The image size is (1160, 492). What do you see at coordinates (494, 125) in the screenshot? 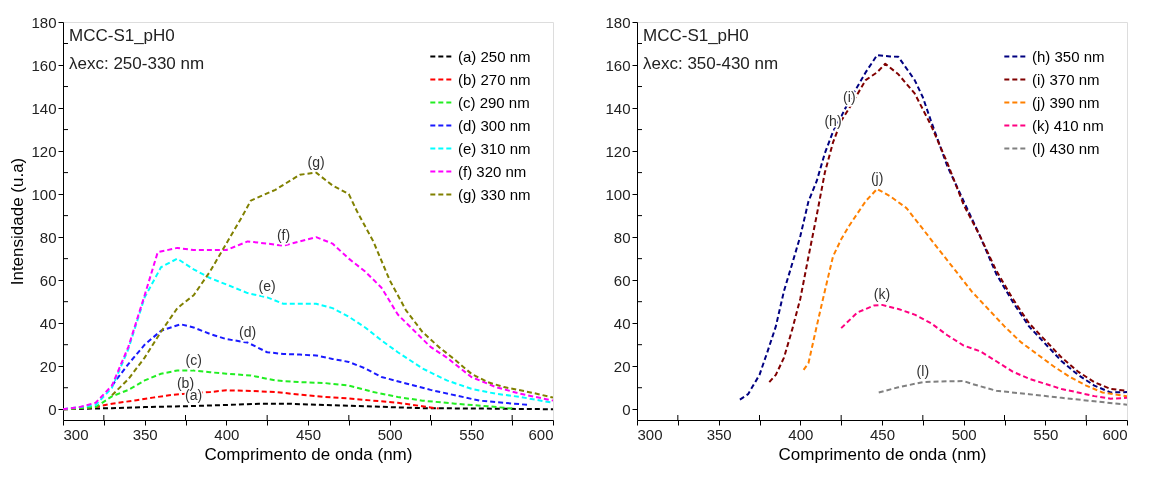
I see `legend-label: (d) 300 nm` at bounding box center [494, 125].